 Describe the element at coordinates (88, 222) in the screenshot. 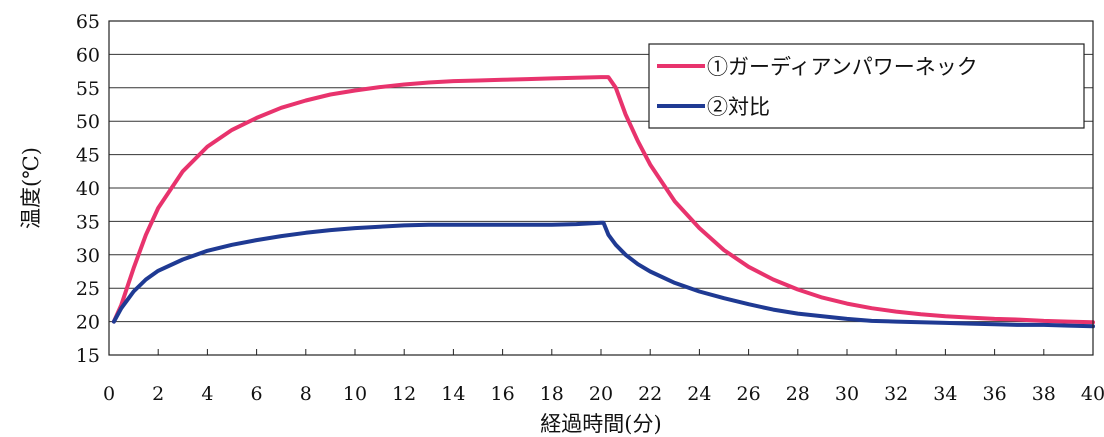

I see `y-tick-label: 35` at that location.